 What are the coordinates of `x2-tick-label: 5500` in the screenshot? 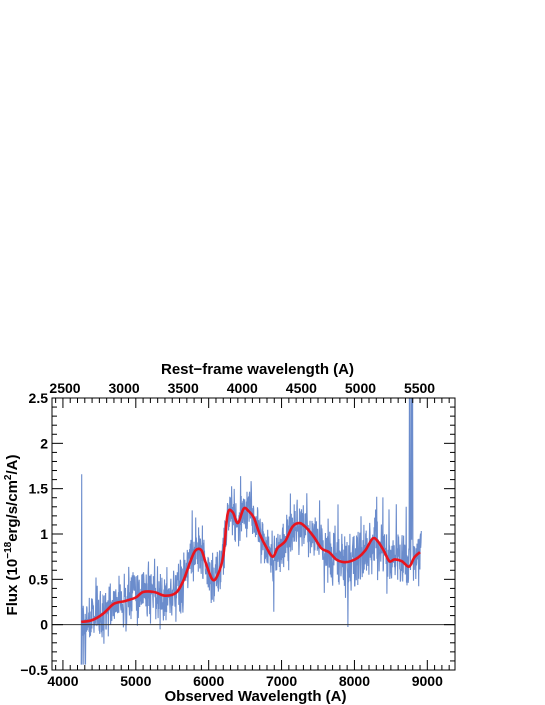 It's located at (419, 388).